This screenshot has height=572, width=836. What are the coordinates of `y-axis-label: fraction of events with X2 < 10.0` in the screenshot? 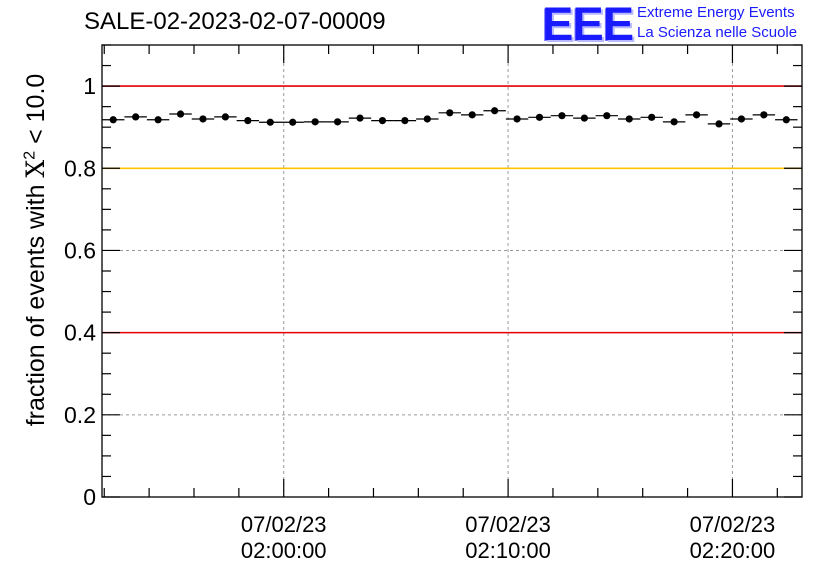 It's located at (36, 250).